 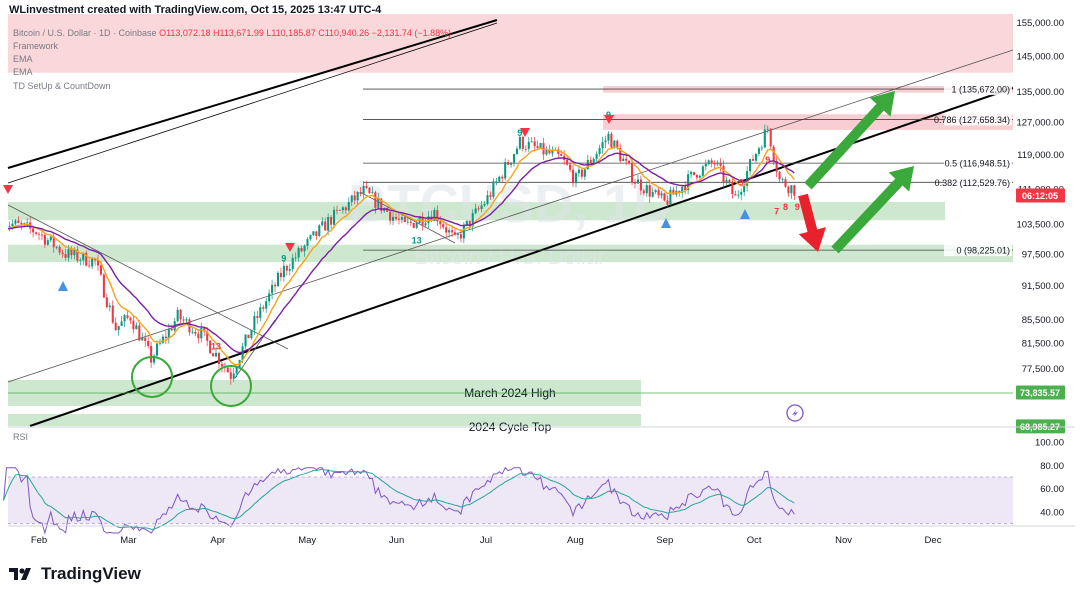 I want to click on fib-label-bg-0.382, so click(x=978, y=182).